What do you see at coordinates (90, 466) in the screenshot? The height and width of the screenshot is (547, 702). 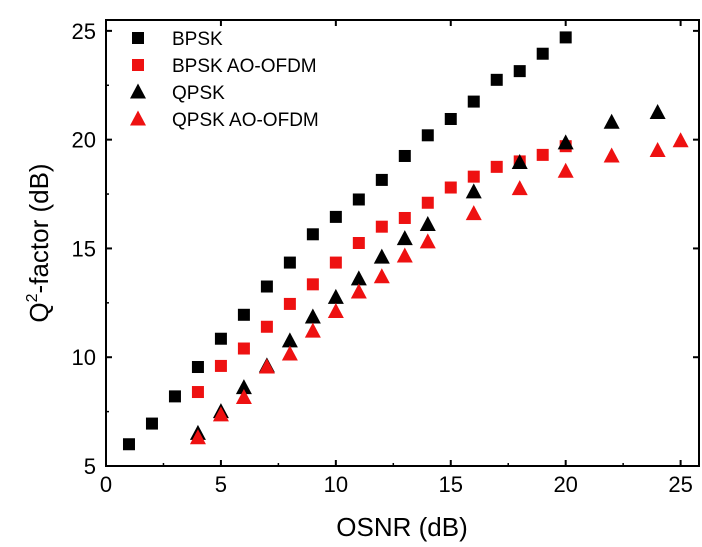 I see `y-tick-label: 5` at bounding box center [90, 466].